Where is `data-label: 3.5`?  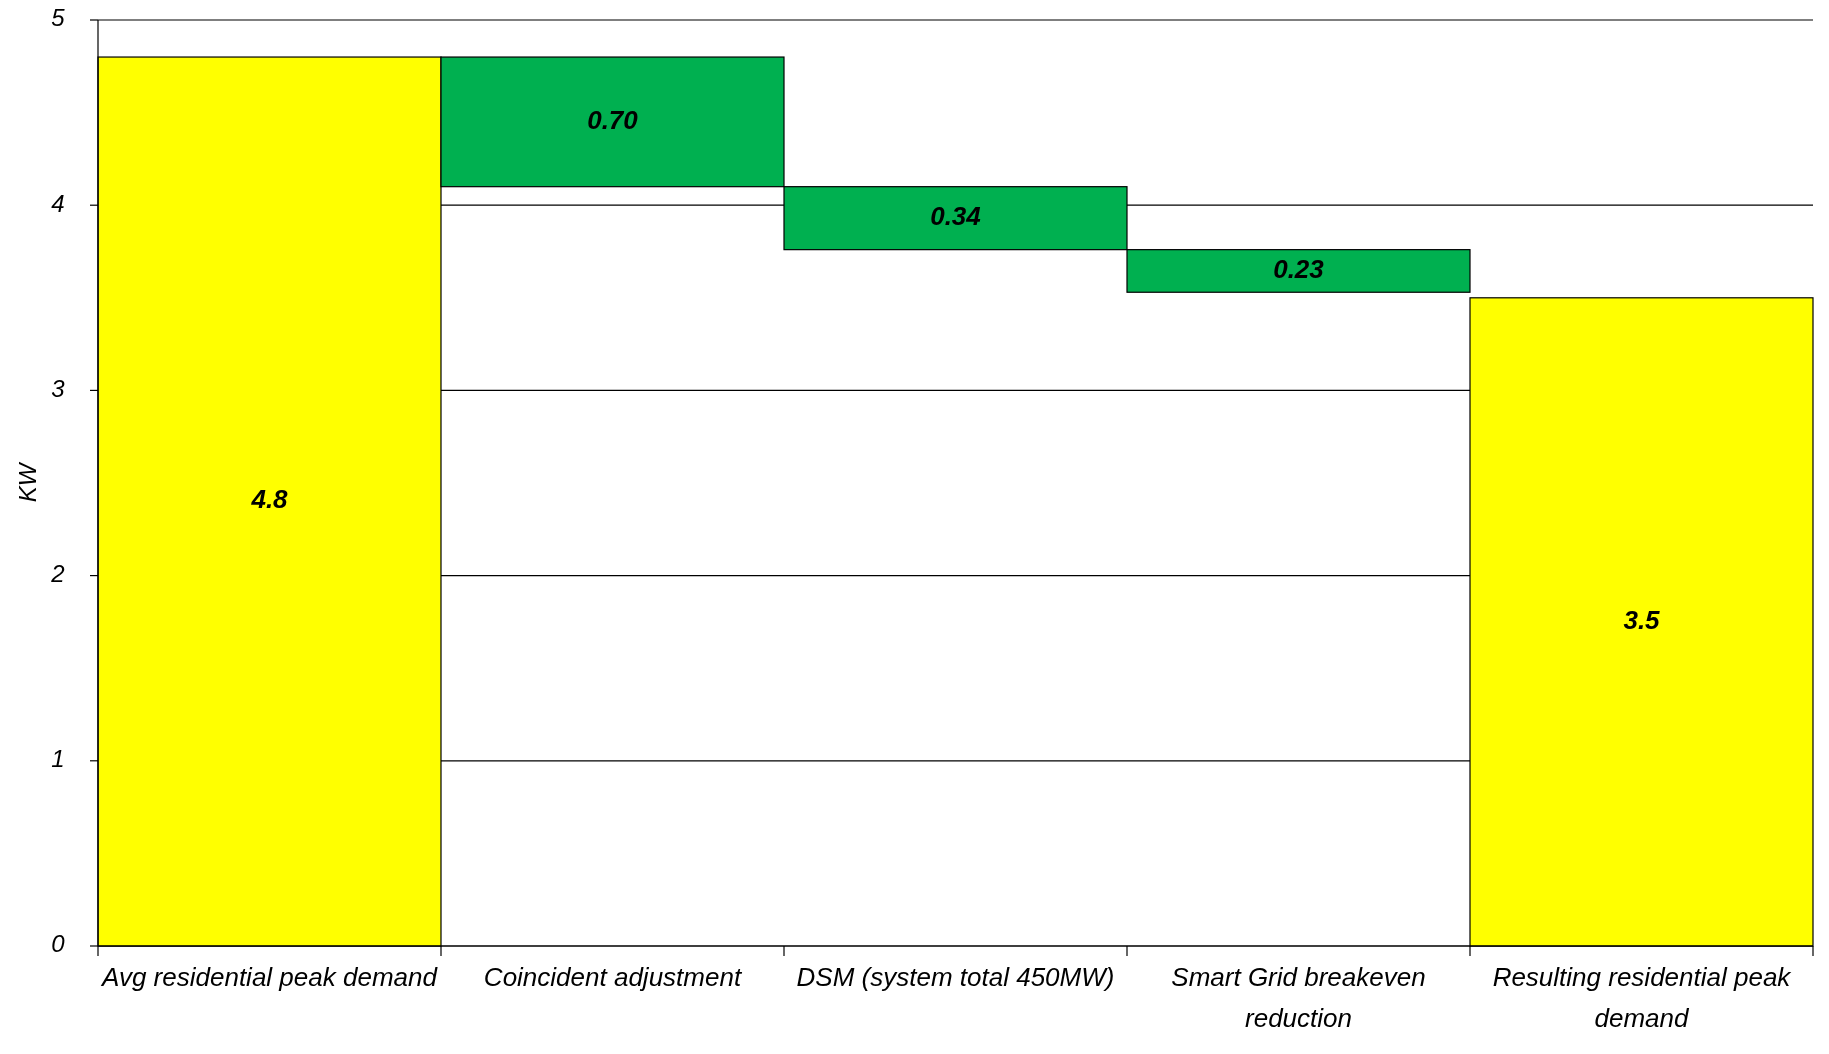 data-label: 3.5 is located at coordinates (1642, 619).